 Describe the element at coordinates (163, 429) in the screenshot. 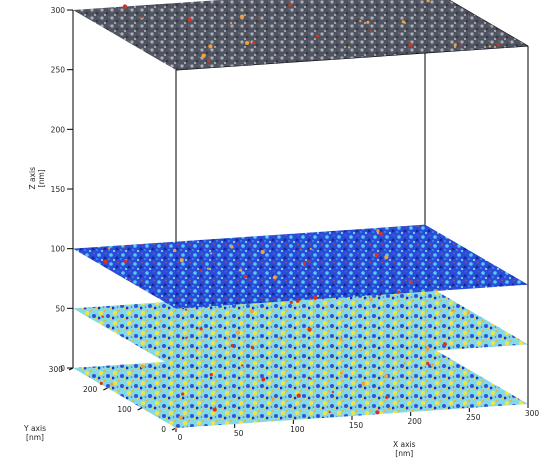

I see `y-tick-label: 0` at that location.